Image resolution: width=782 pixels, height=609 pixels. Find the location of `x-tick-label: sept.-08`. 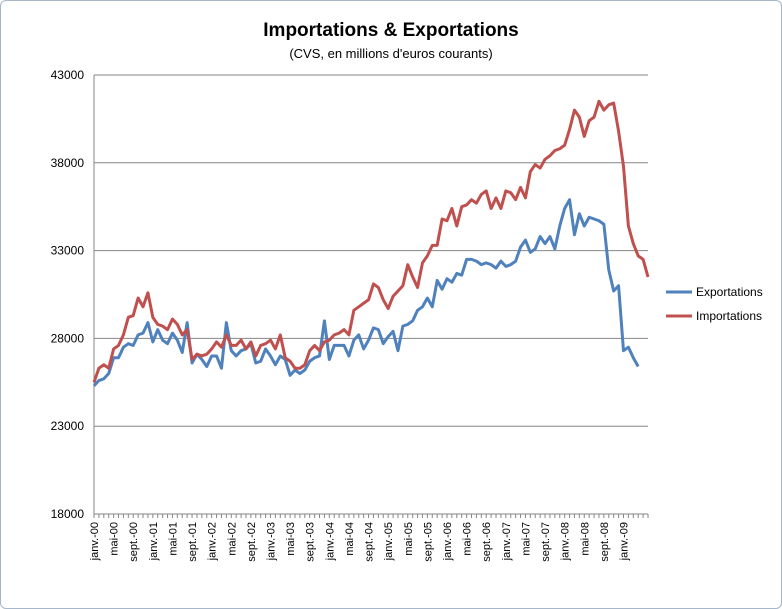

x-tick-label: sept.-08 is located at coordinates (605, 542).